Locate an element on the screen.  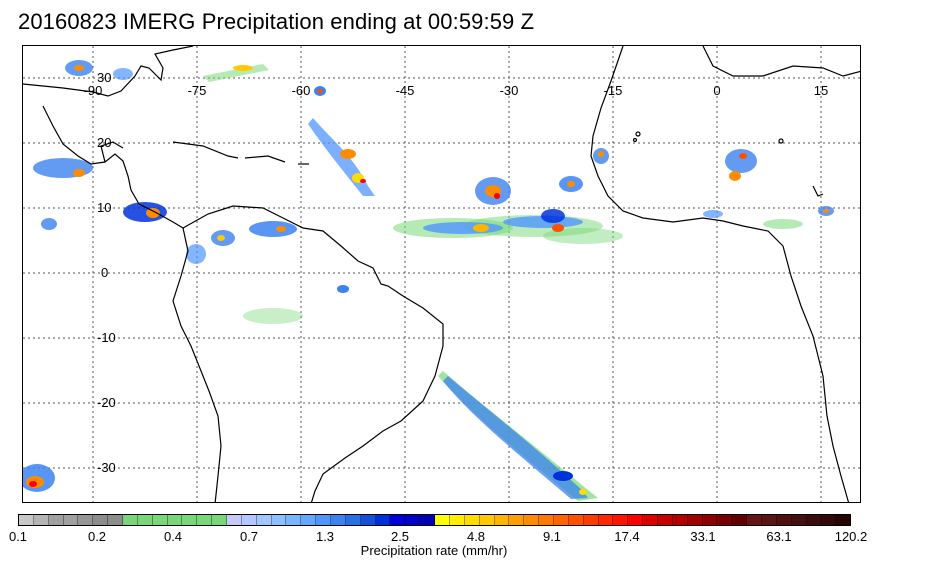
colorbar-tick: 1.3 is located at coordinates (325, 536).